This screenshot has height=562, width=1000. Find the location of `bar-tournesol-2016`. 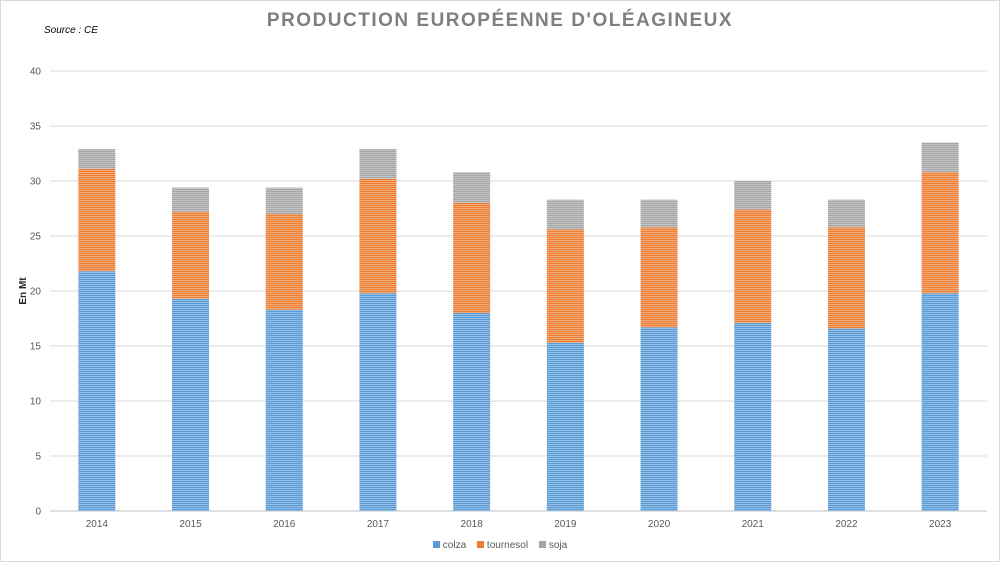

bar-tournesol-2016 is located at coordinates (284, 262).